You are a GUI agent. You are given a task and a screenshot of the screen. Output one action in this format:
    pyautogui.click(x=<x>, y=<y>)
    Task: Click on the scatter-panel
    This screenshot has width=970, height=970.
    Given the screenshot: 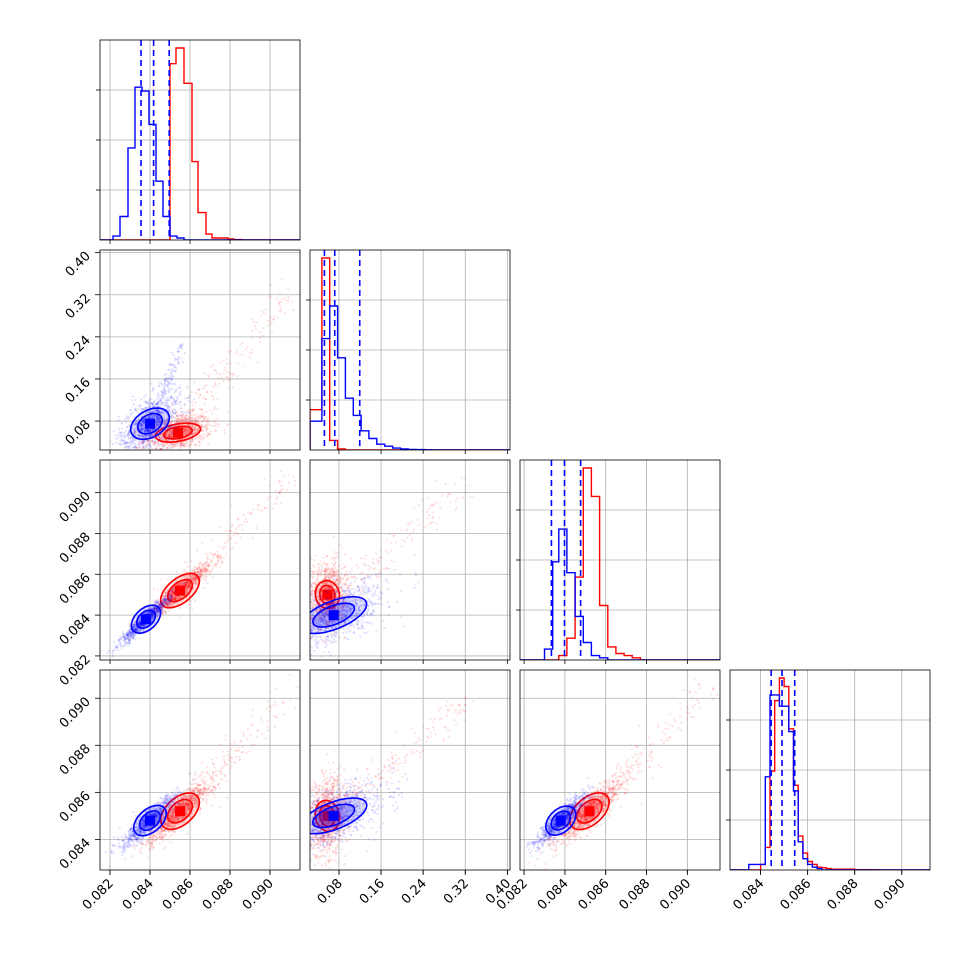 What is the action you would take?
    pyautogui.click(x=200, y=560)
    